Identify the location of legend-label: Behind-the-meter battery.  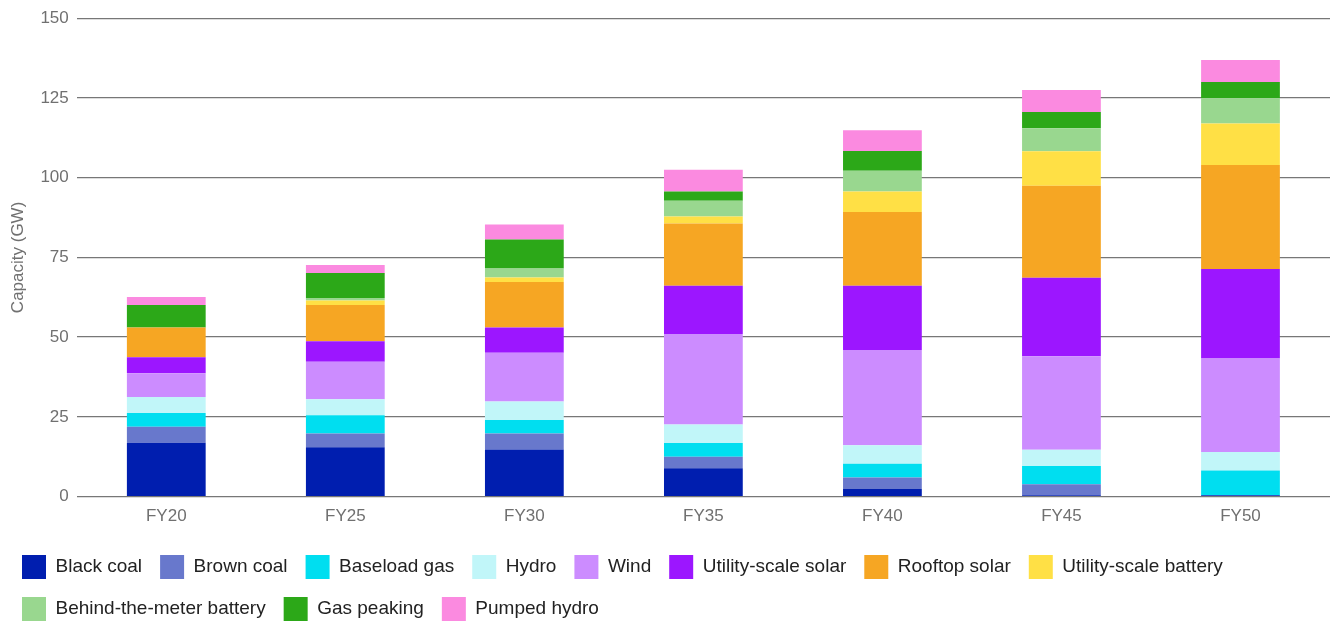
(161, 608).